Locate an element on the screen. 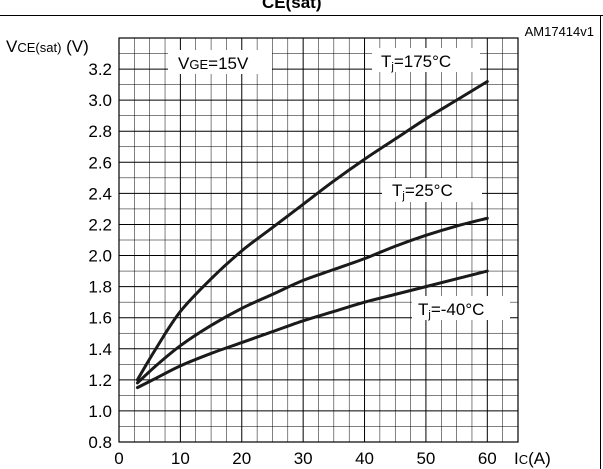  y-tick-label: 2.2 is located at coordinates (100, 224).